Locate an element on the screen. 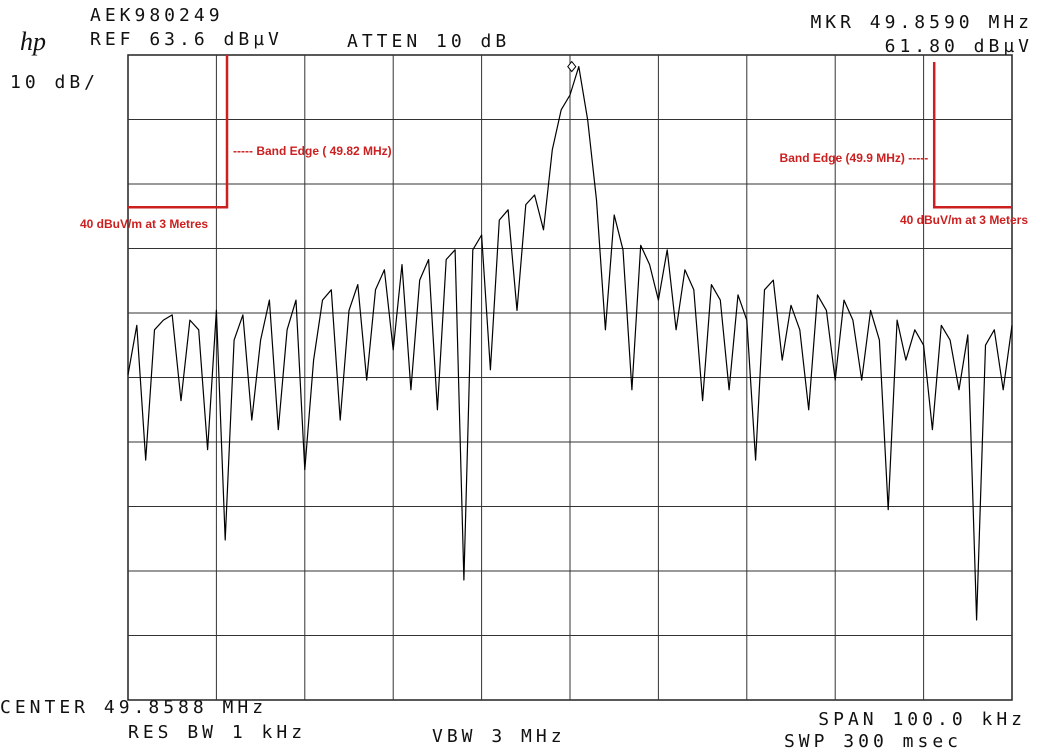  limit-label: 40 dBuV/m at 3 Metres is located at coordinates (144, 224).